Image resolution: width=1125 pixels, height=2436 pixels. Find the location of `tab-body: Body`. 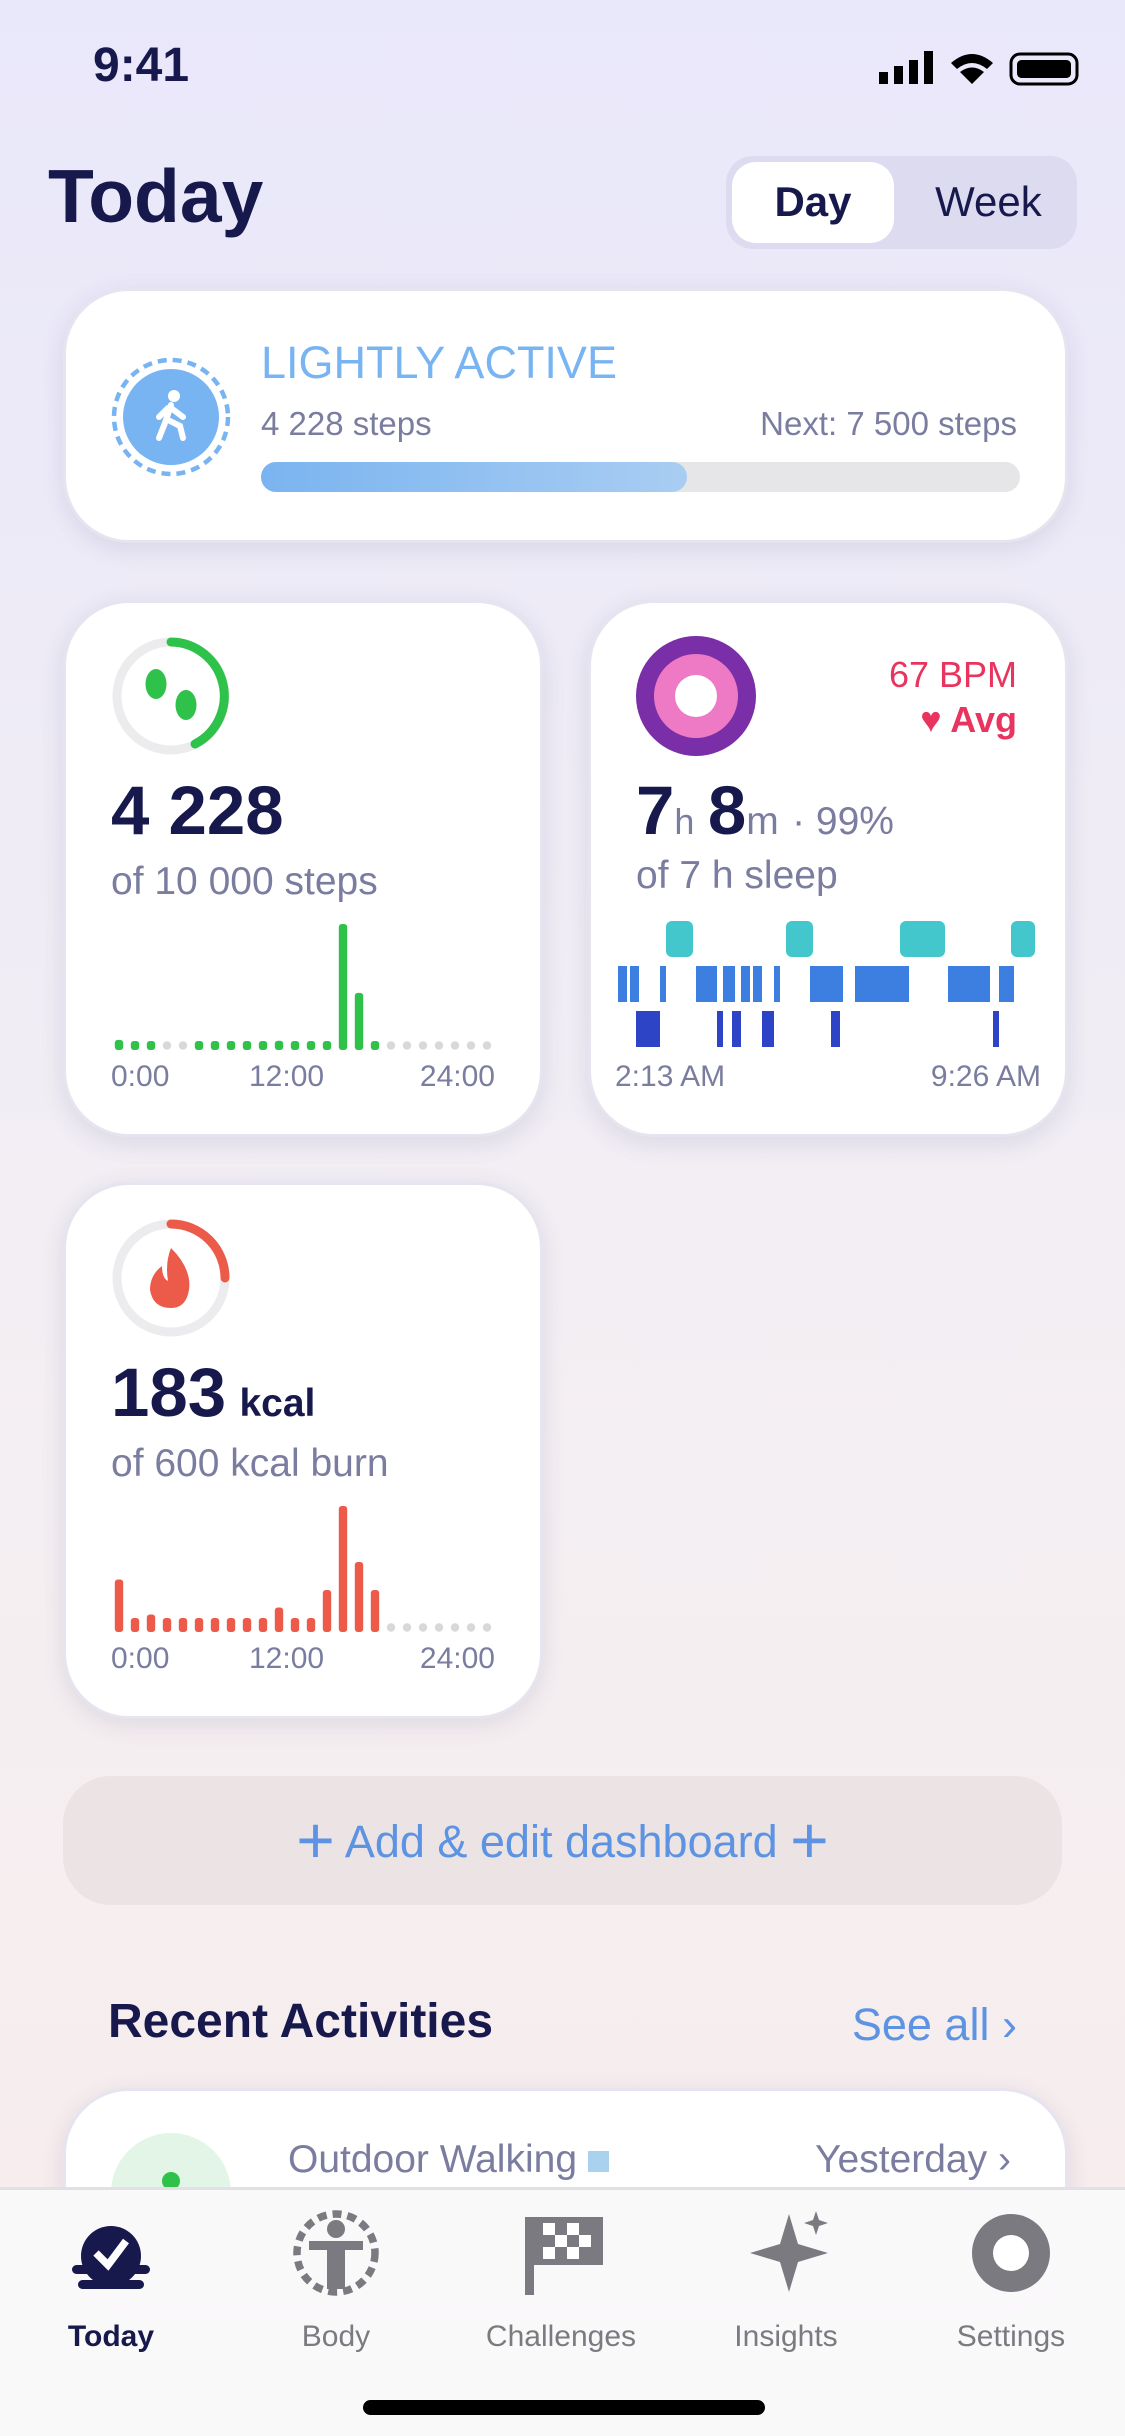

tab-body: Body is located at coordinates (336, 2338).